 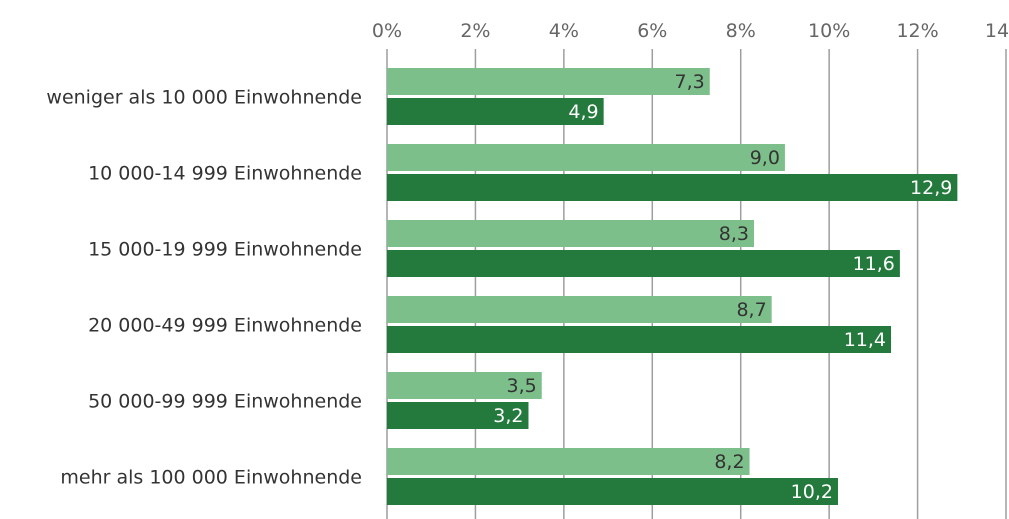 I want to click on x-tick-label: 2%, so click(x=475, y=31).